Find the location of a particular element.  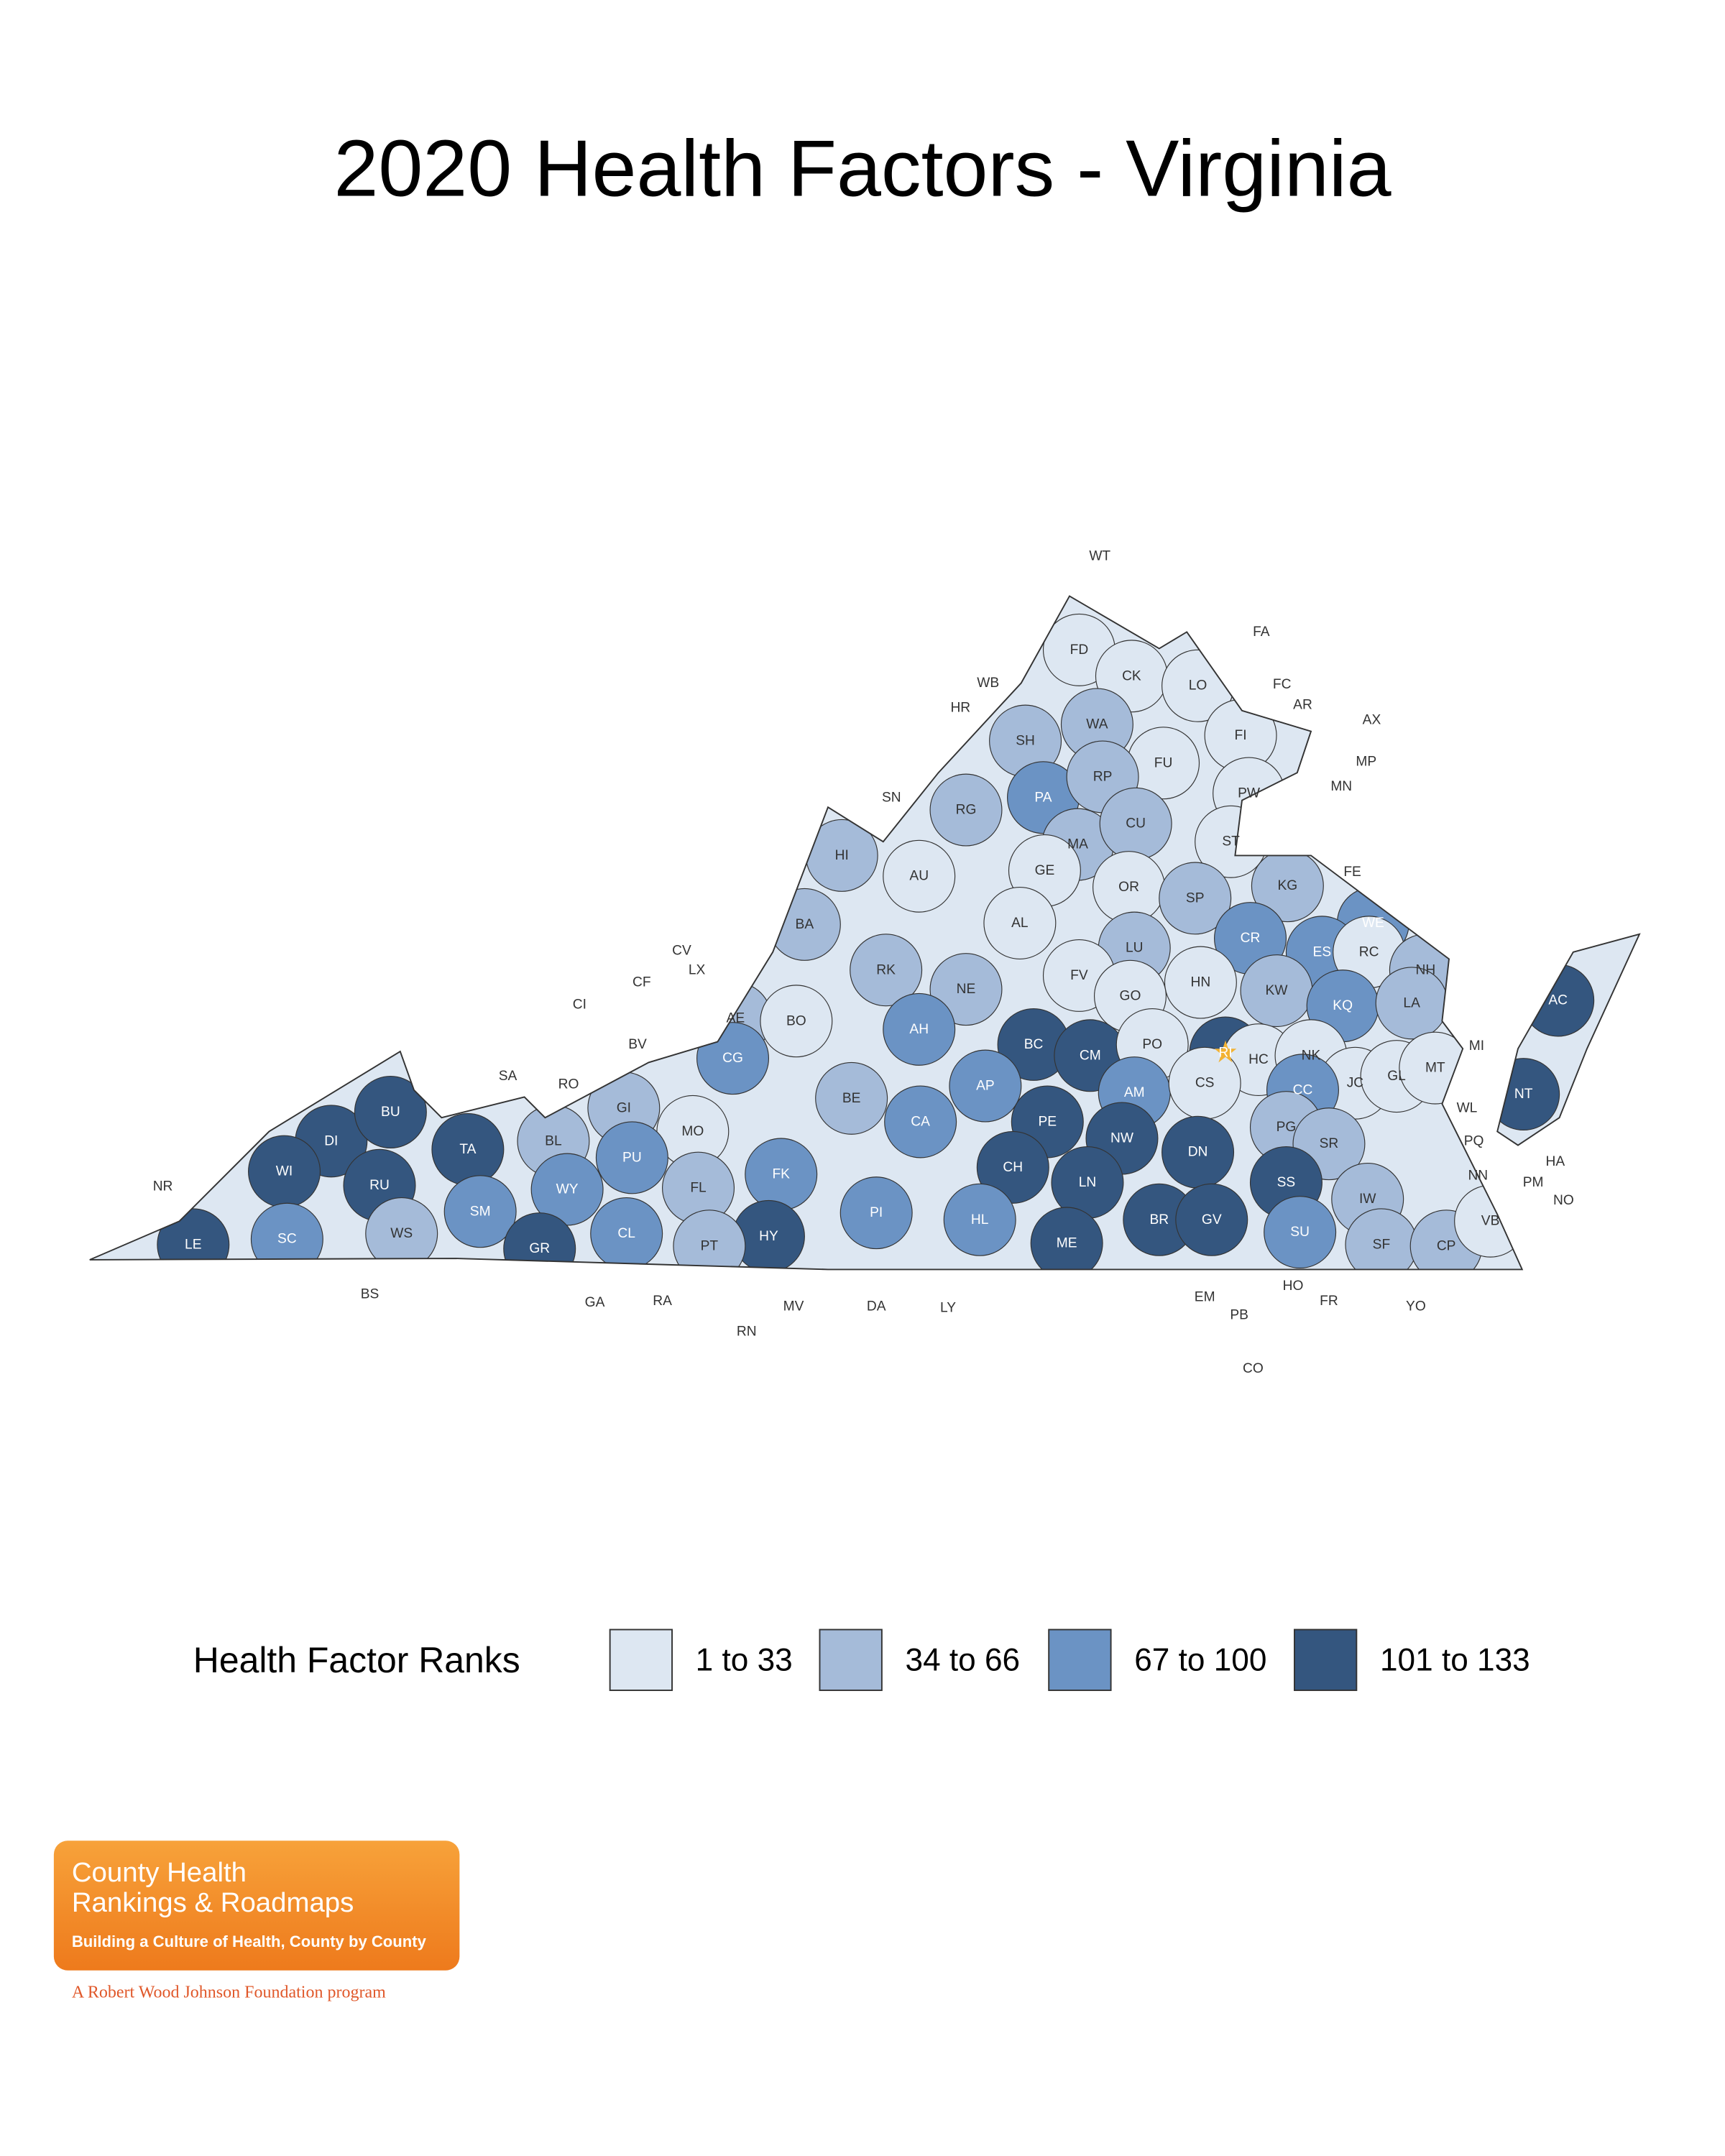

callout-label: PQ is located at coordinates (1474, 1140).